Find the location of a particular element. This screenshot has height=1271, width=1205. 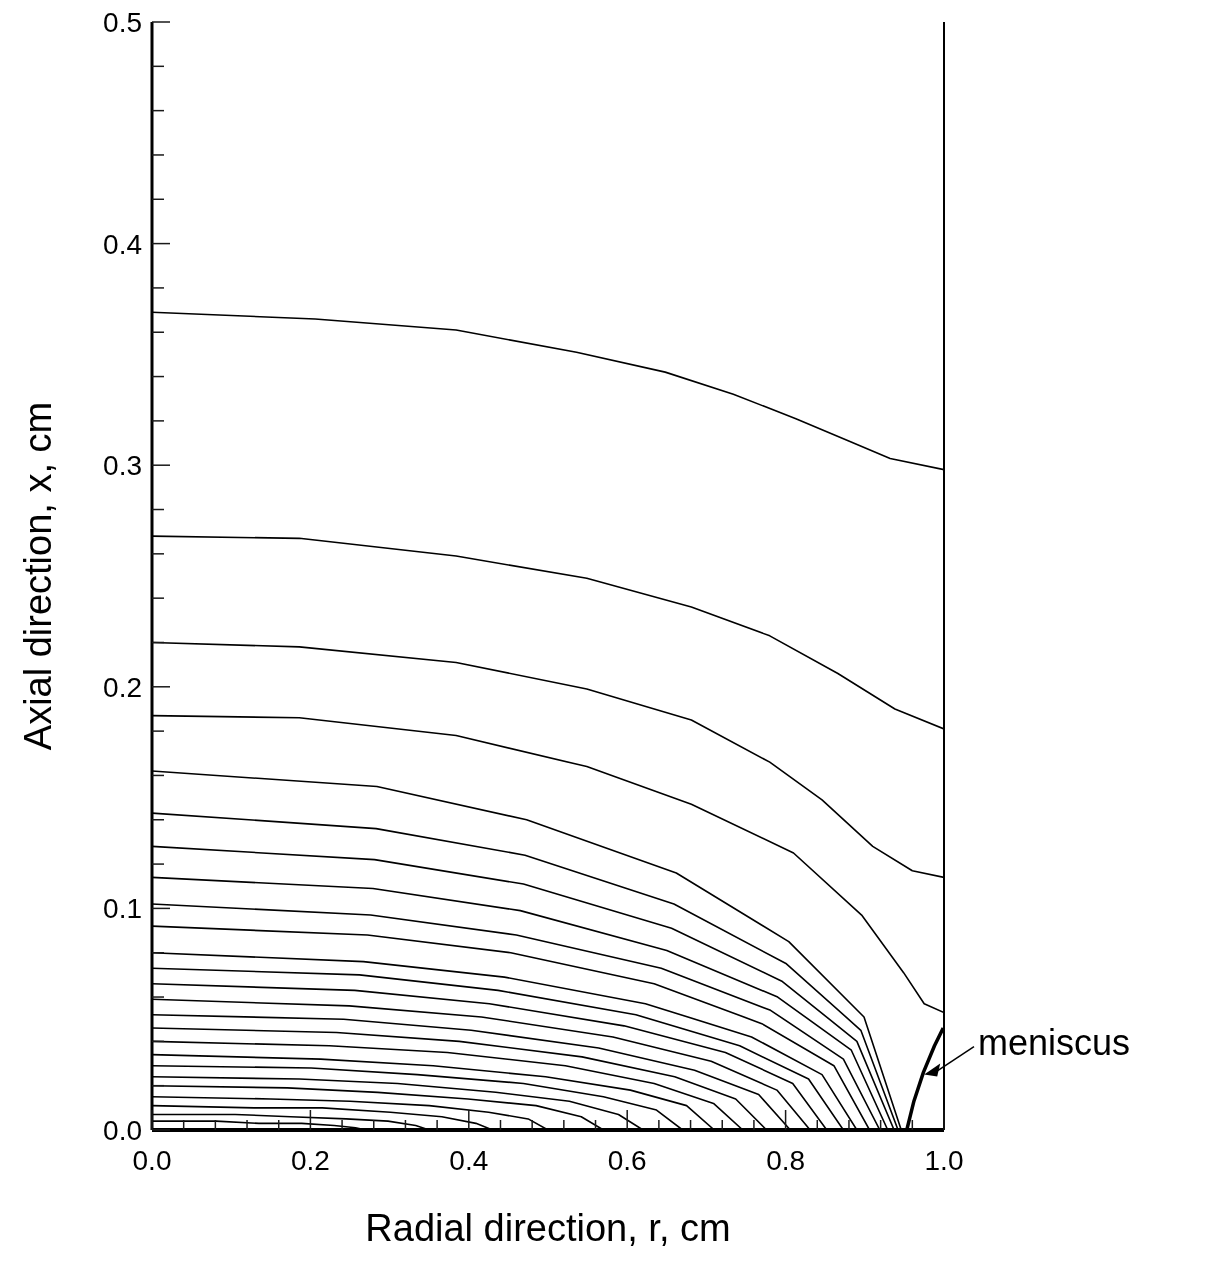

y-tick-label: 0.4 is located at coordinates (122, 244).